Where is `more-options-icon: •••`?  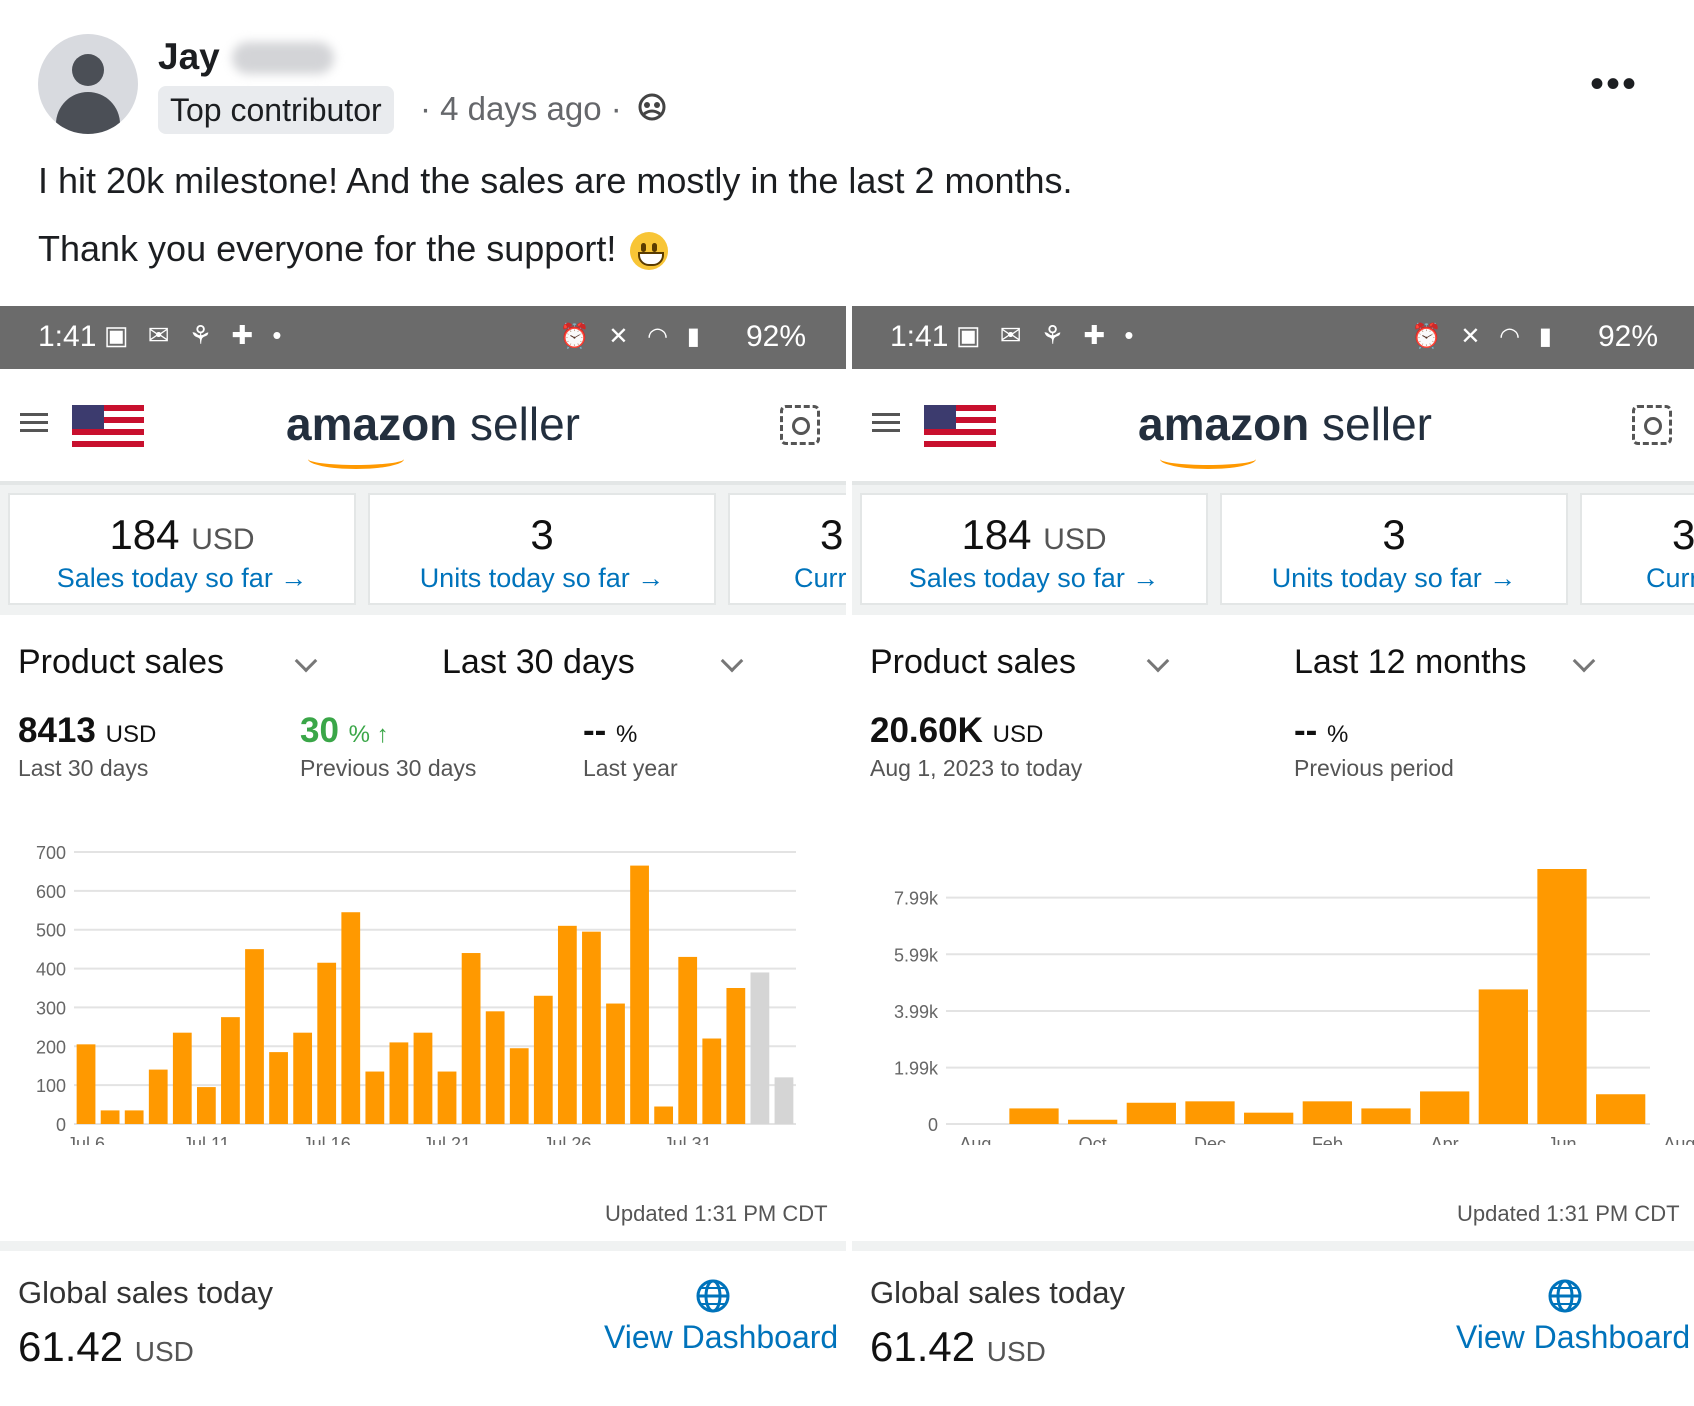 more-options-icon: ••• is located at coordinates (1614, 84).